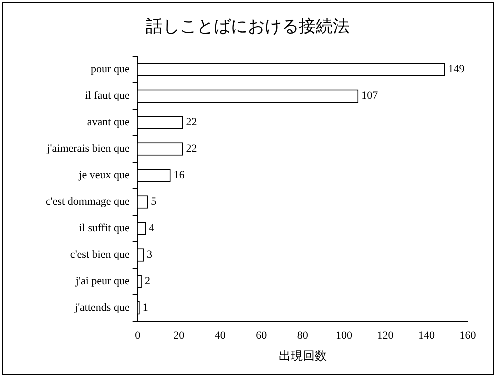 The width and height of the screenshot is (498, 379). Describe the element at coordinates (100, 255) in the screenshot. I see `y-tick-label: c'est bien que` at that location.